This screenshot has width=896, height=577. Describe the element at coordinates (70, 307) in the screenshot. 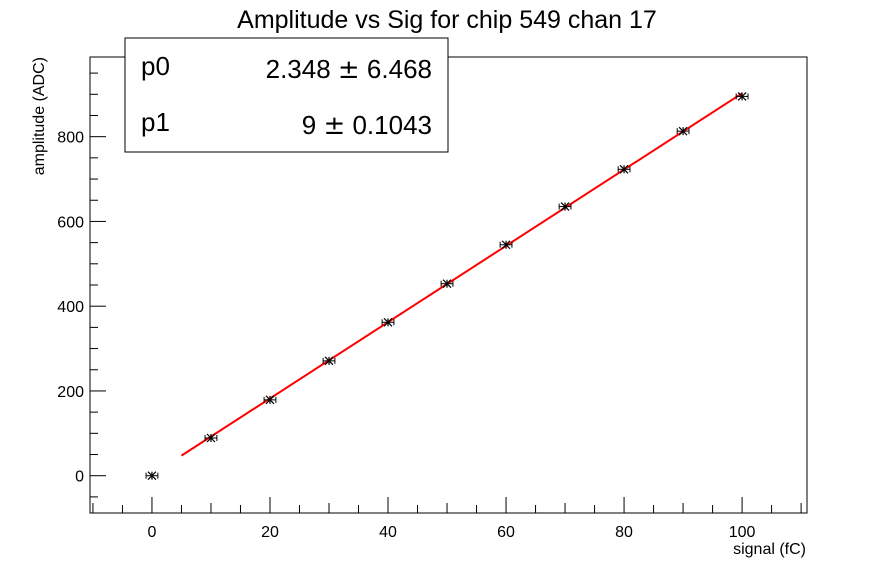

I see `y-tick-label: 400` at that location.